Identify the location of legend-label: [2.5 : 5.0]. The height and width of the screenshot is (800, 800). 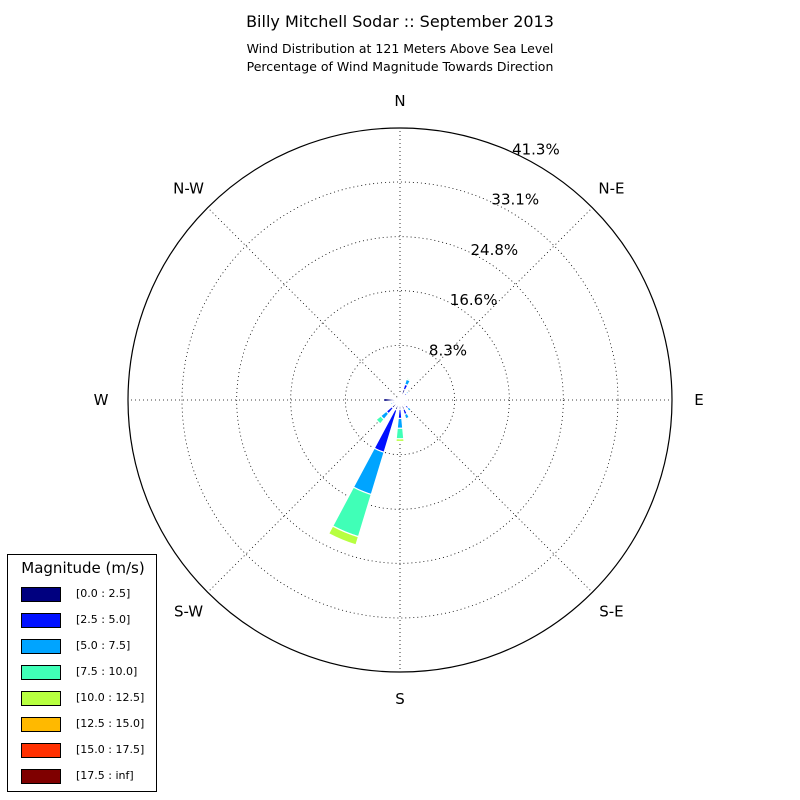
(103, 619).